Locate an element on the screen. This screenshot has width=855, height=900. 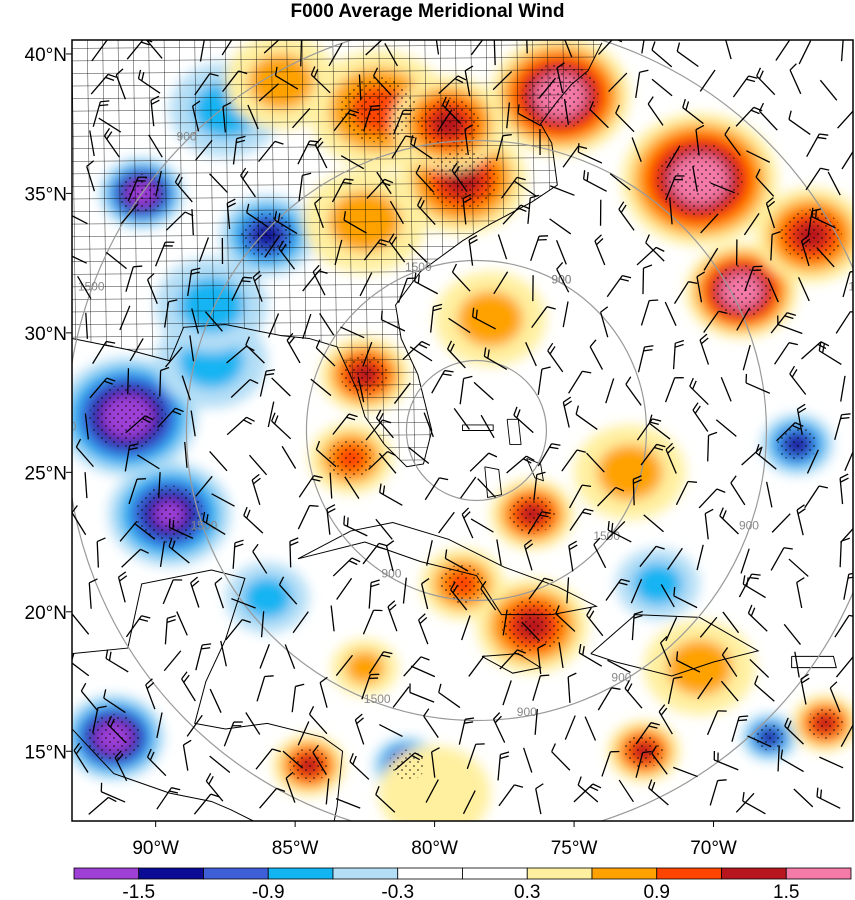
colorbar-label: -1.5 is located at coordinates (138, 891).